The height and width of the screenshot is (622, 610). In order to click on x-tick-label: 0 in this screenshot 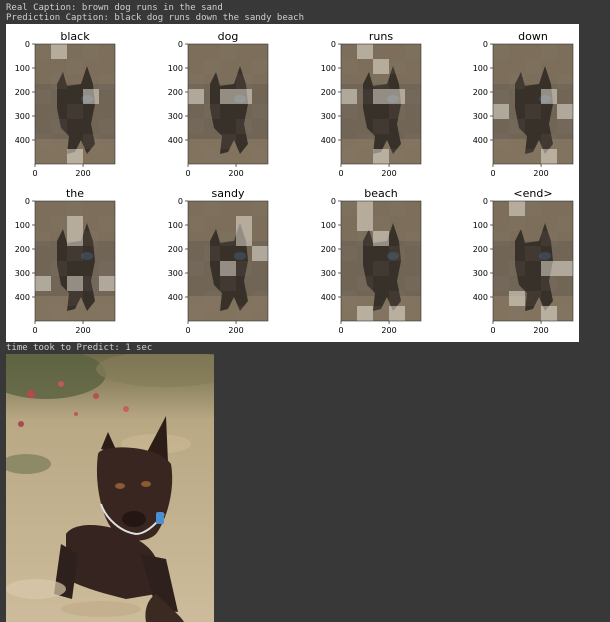, I will do `click(187, 173)`.